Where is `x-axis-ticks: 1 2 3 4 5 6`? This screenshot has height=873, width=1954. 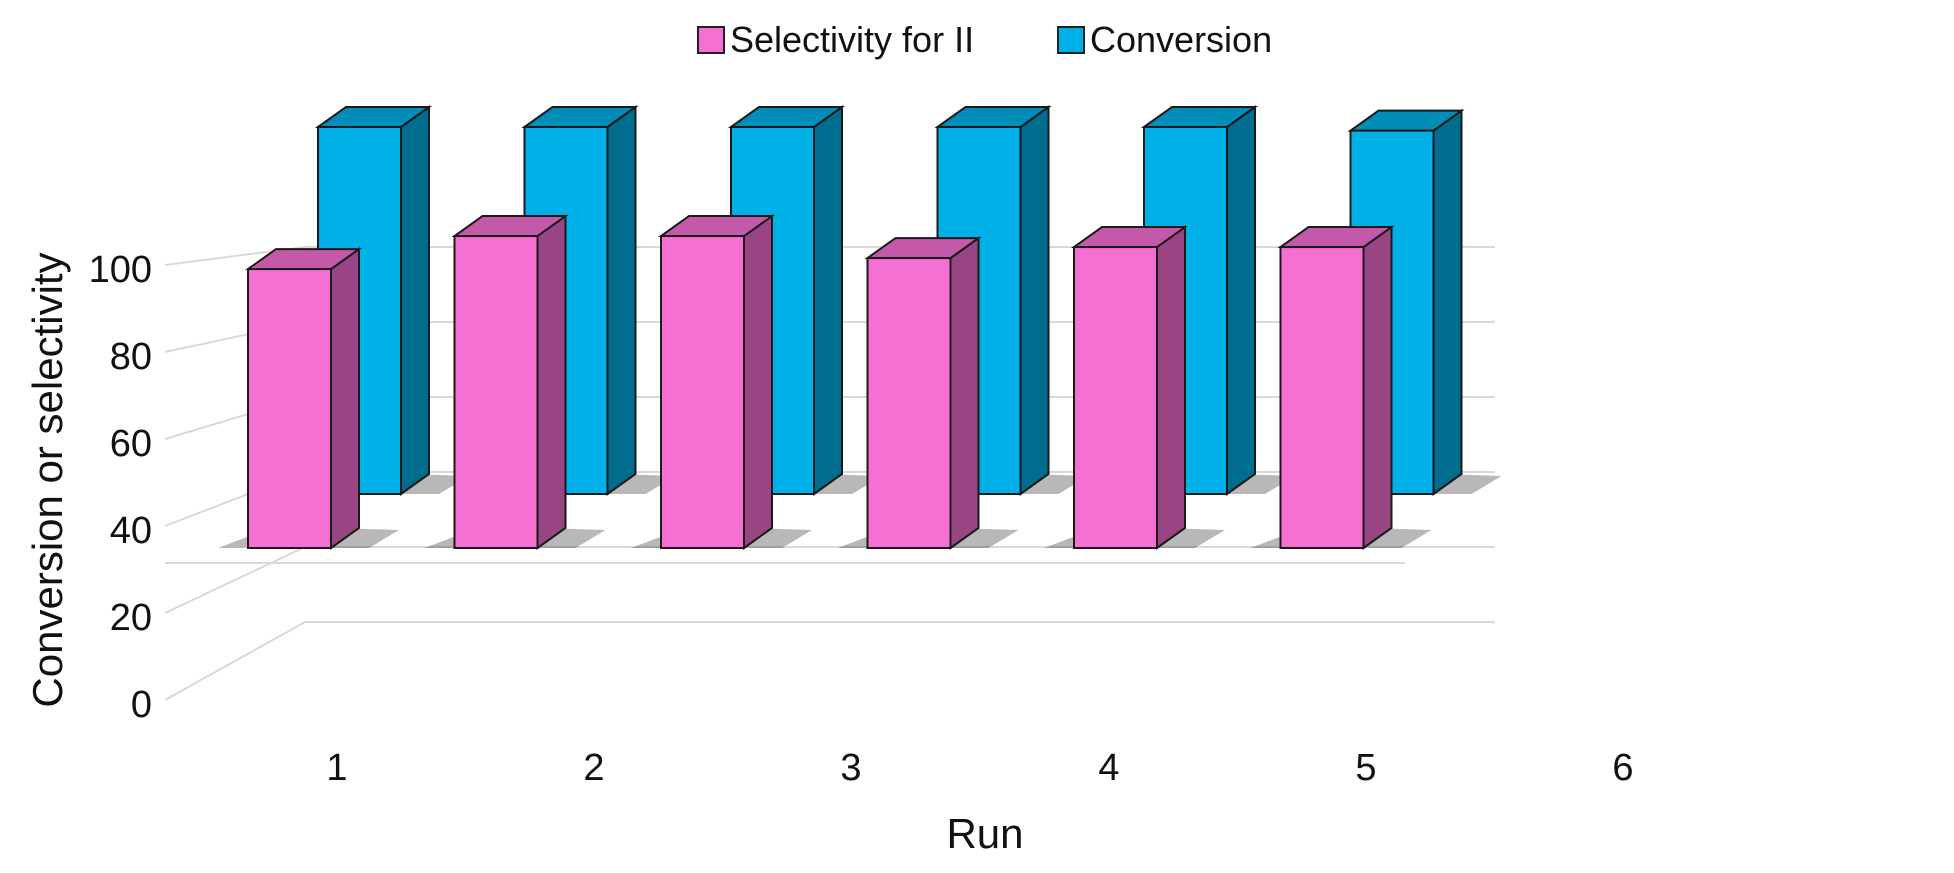 x-axis-ticks: 1 2 3 4 5 6 is located at coordinates (979, 768).